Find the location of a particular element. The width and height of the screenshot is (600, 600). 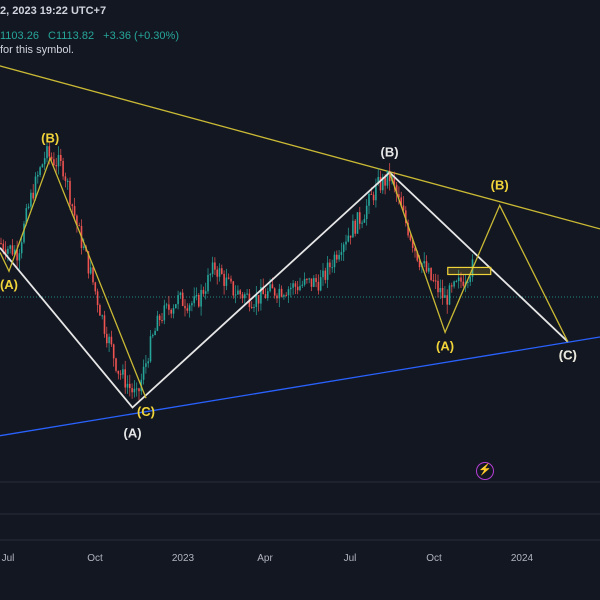

x-tick-label: 2023 is located at coordinates (183, 558).